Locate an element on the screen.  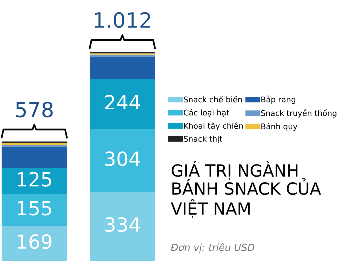
data-label: 304 is located at coordinates (123, 159).